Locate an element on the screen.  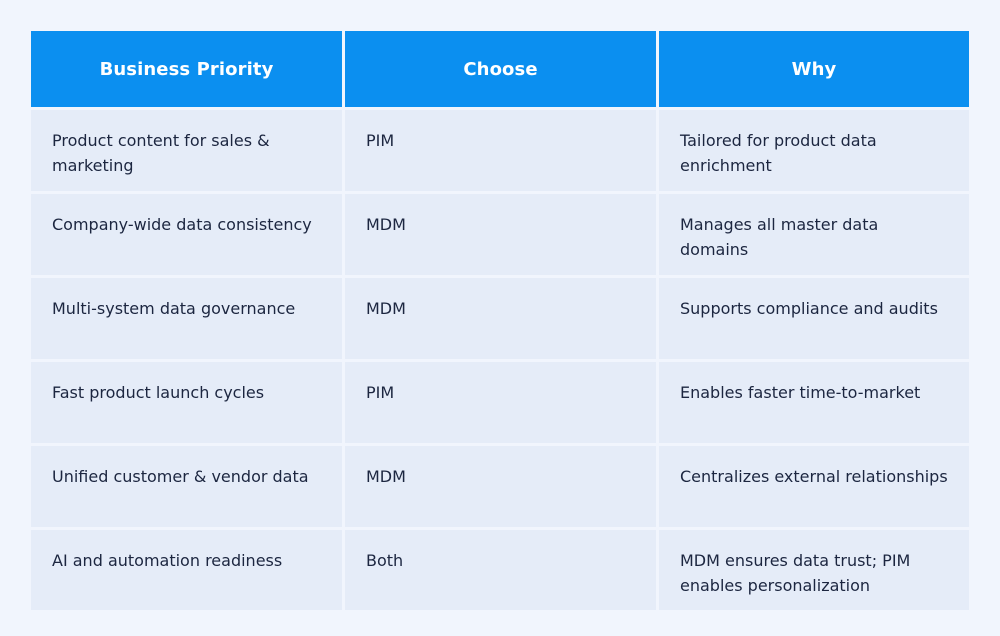
cell-priority: Fast product launch cycles is located at coordinates (186, 402).